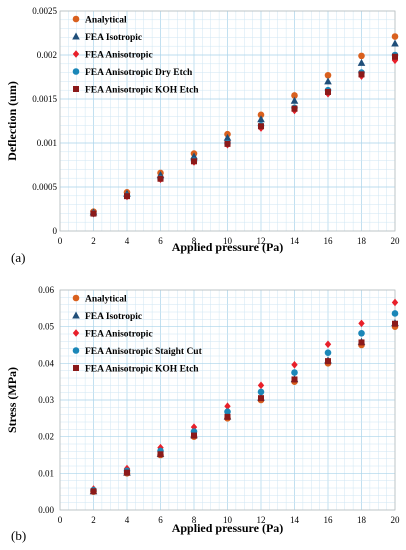  Describe the element at coordinates (46, 473) in the screenshot. I see `y-tick-label: 0.01` at that location.